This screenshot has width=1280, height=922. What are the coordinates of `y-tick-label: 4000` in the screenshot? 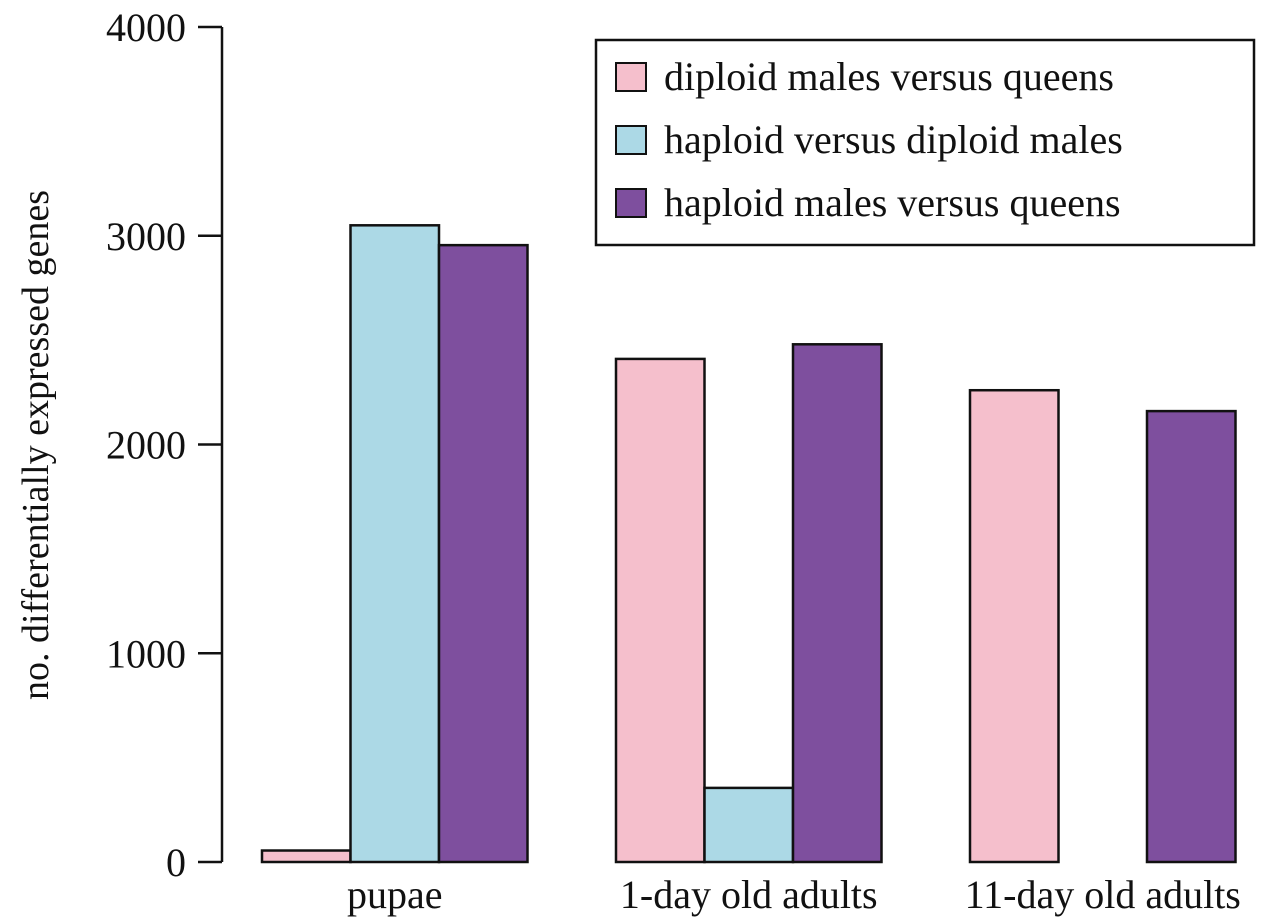 It's located at (146, 27).